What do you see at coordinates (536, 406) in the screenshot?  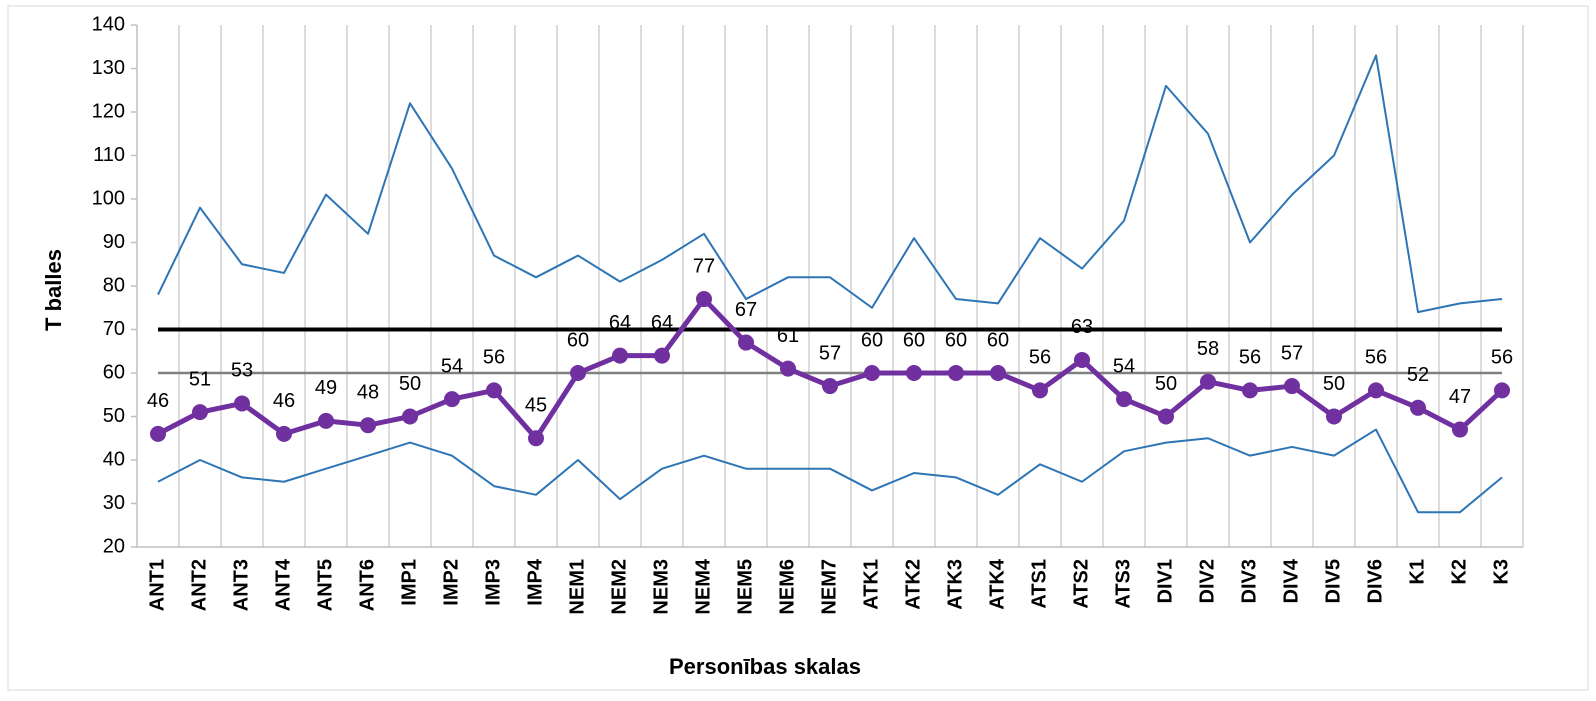 I see `data-label: 45` at bounding box center [536, 406].